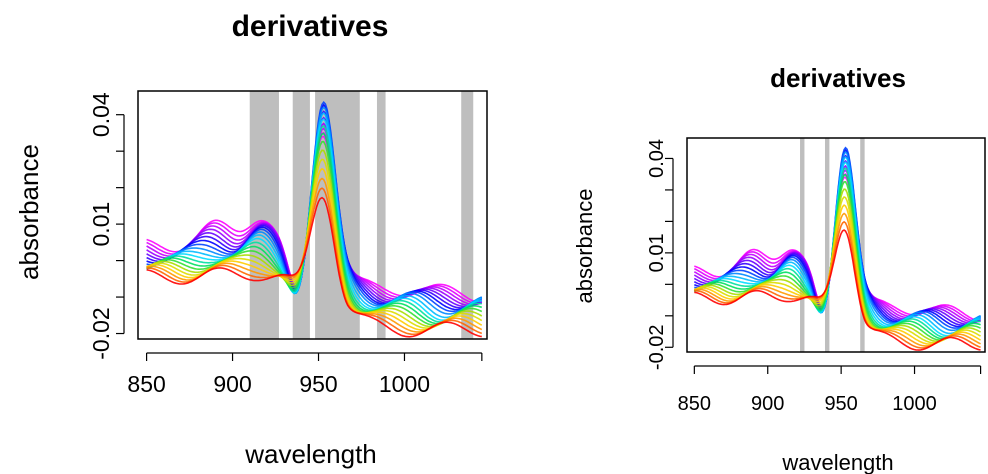 The height and width of the screenshot is (474, 988). I want to click on plot-frame, so click(836, 245).